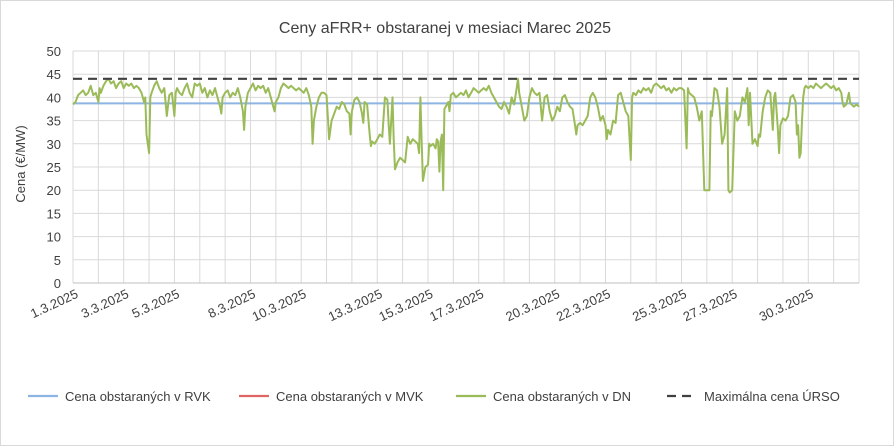  I want to click on legend-label: Cena obstaraných v MVK, so click(350, 396).